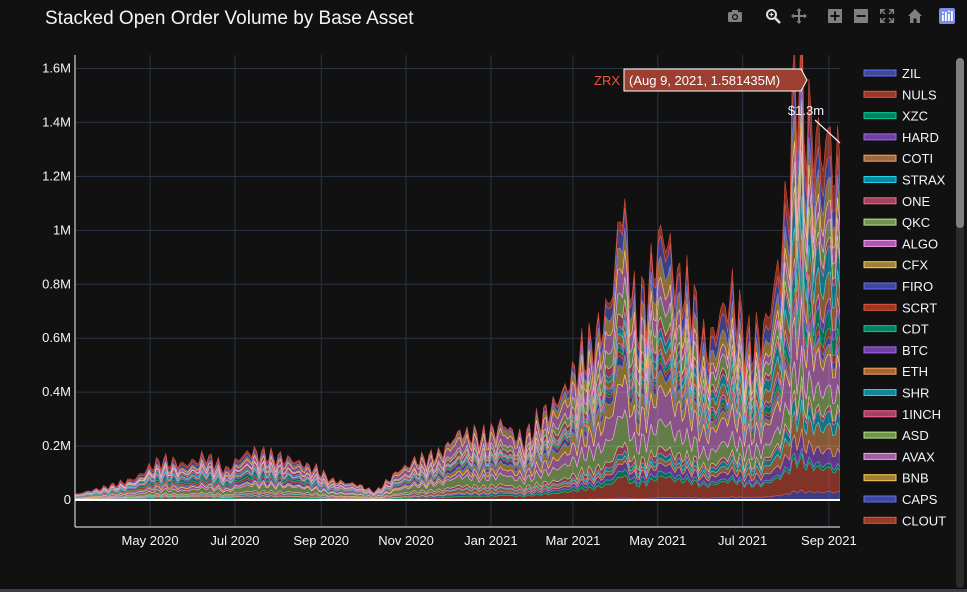  Describe the element at coordinates (960, 143) in the screenshot. I see `legend-scrollbar` at that location.